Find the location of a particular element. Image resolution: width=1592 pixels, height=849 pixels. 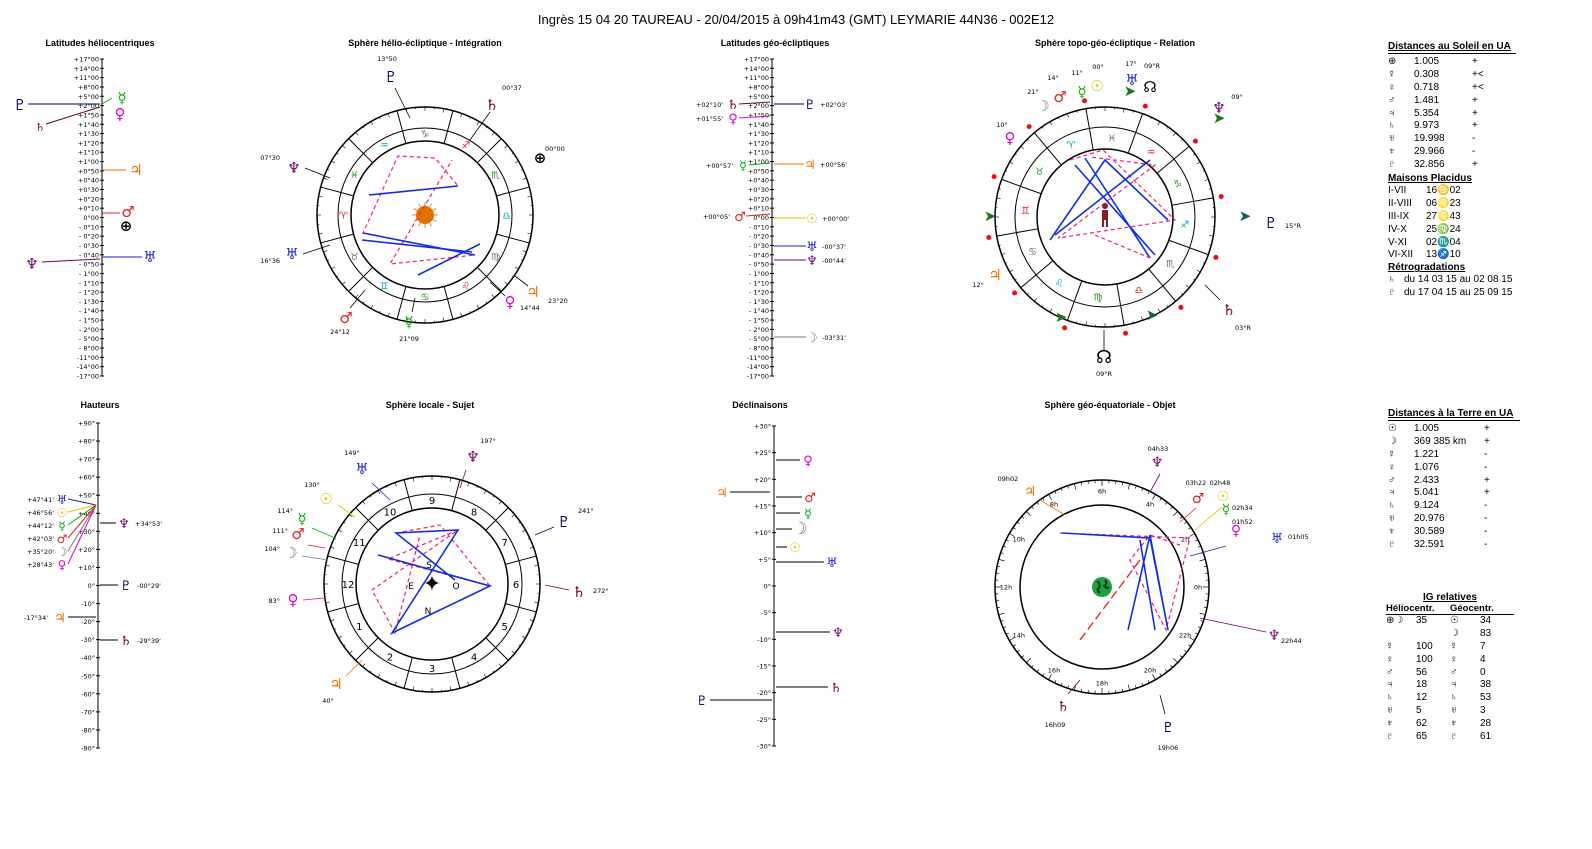

planet-glyph: ♇ is located at coordinates (1392, 293).